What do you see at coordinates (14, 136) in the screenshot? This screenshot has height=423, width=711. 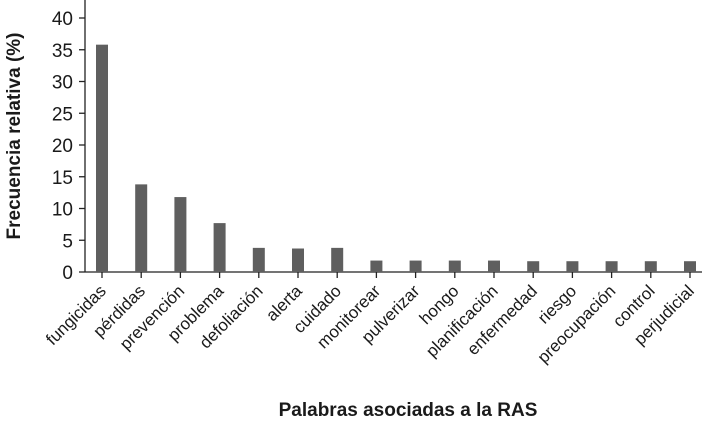 I see `y-axis-title: Frecuencia relativa (%)` at bounding box center [14, 136].